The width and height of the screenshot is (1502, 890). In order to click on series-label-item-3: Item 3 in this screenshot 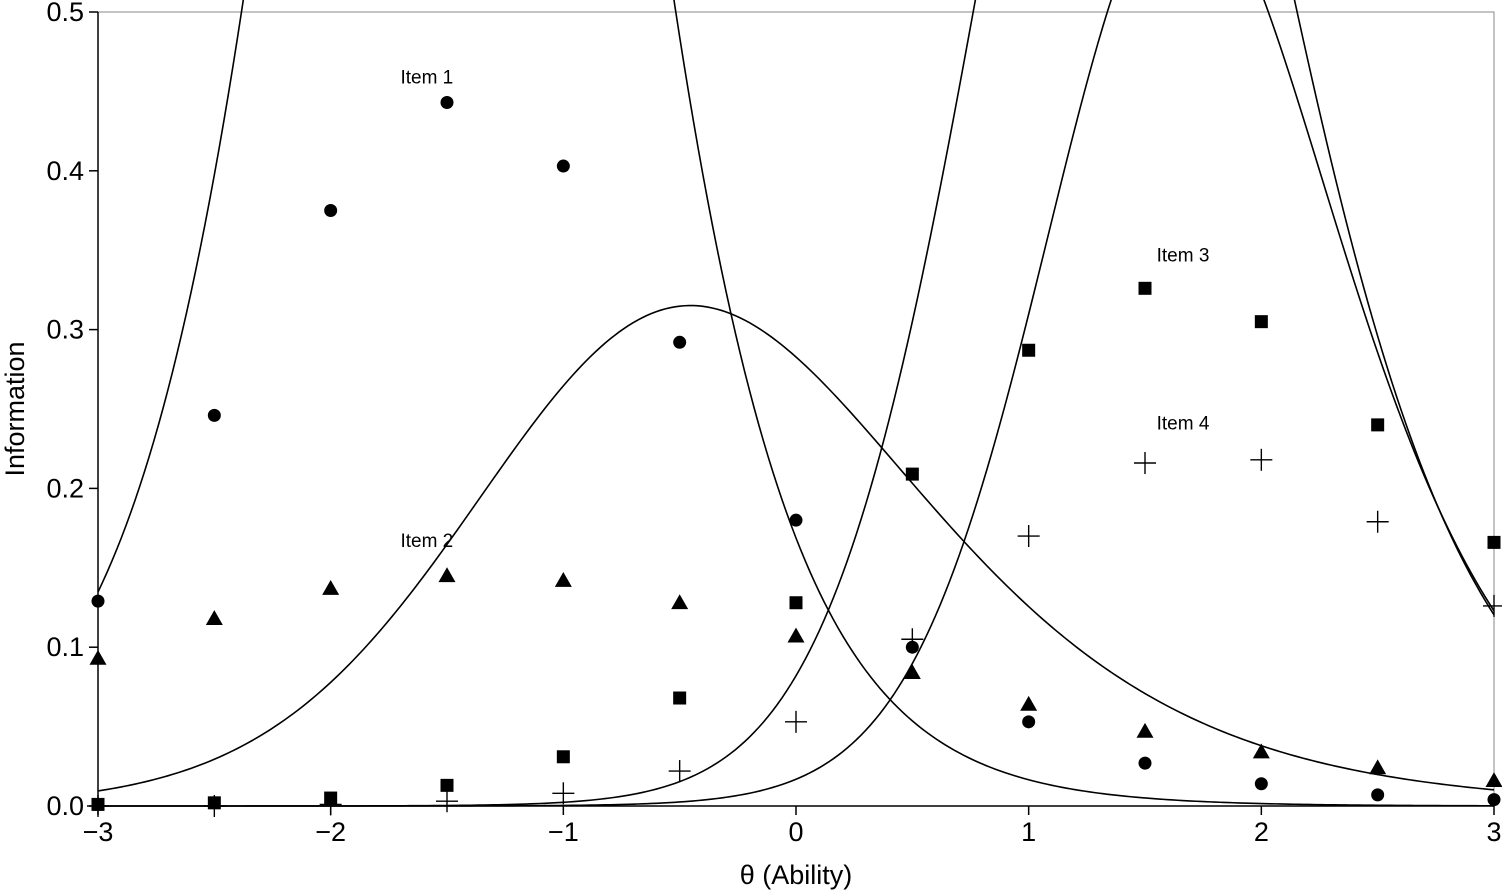, I will do `click(1183, 255)`.